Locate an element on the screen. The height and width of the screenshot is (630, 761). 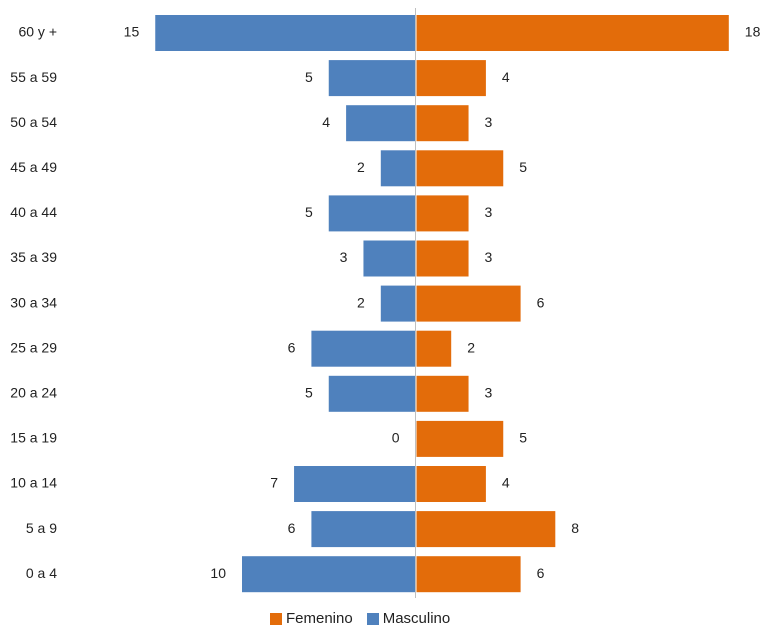
legend-item-femenino: Femenino is located at coordinates (311, 618).